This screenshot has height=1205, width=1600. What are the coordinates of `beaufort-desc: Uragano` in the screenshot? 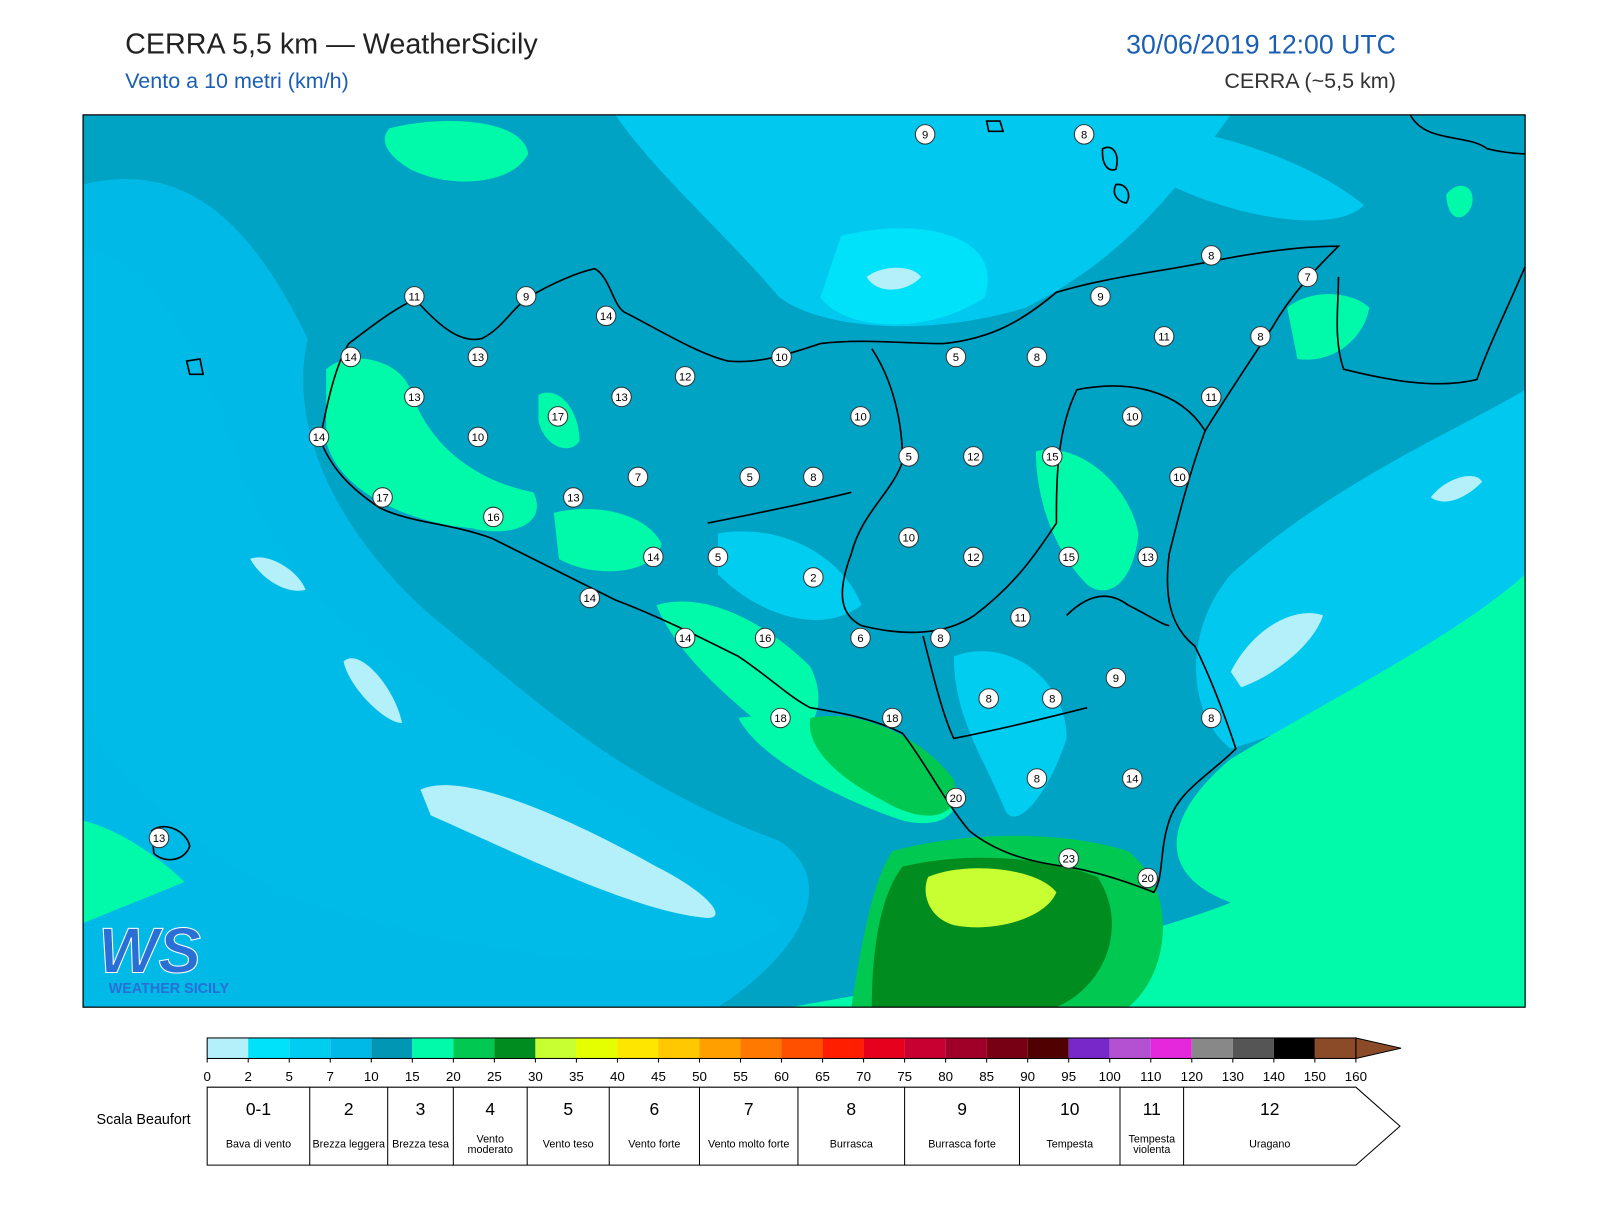 It's located at (1270, 1144).